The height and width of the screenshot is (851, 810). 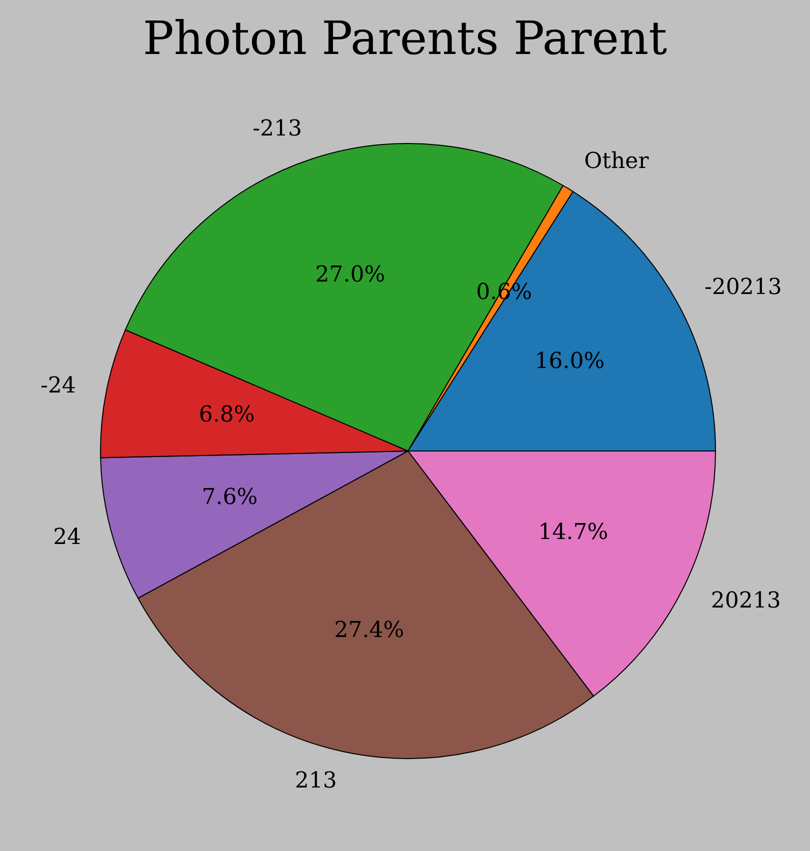 What do you see at coordinates (67, 537) in the screenshot?
I see `slice-label: 24` at bounding box center [67, 537].